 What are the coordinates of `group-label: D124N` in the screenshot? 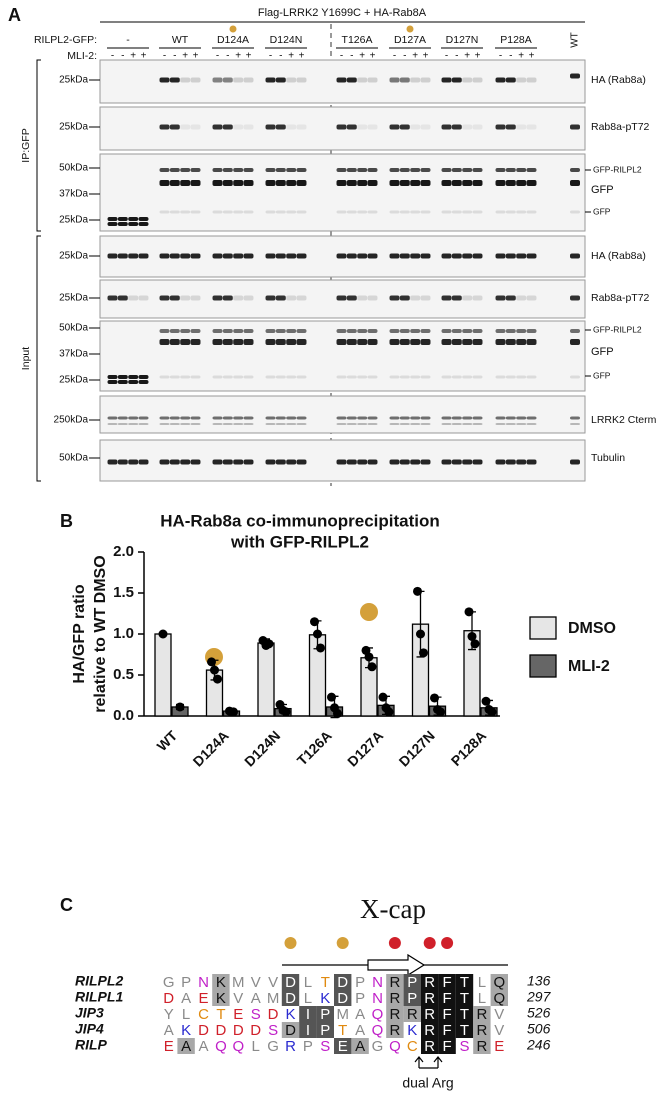 It's located at (286, 40).